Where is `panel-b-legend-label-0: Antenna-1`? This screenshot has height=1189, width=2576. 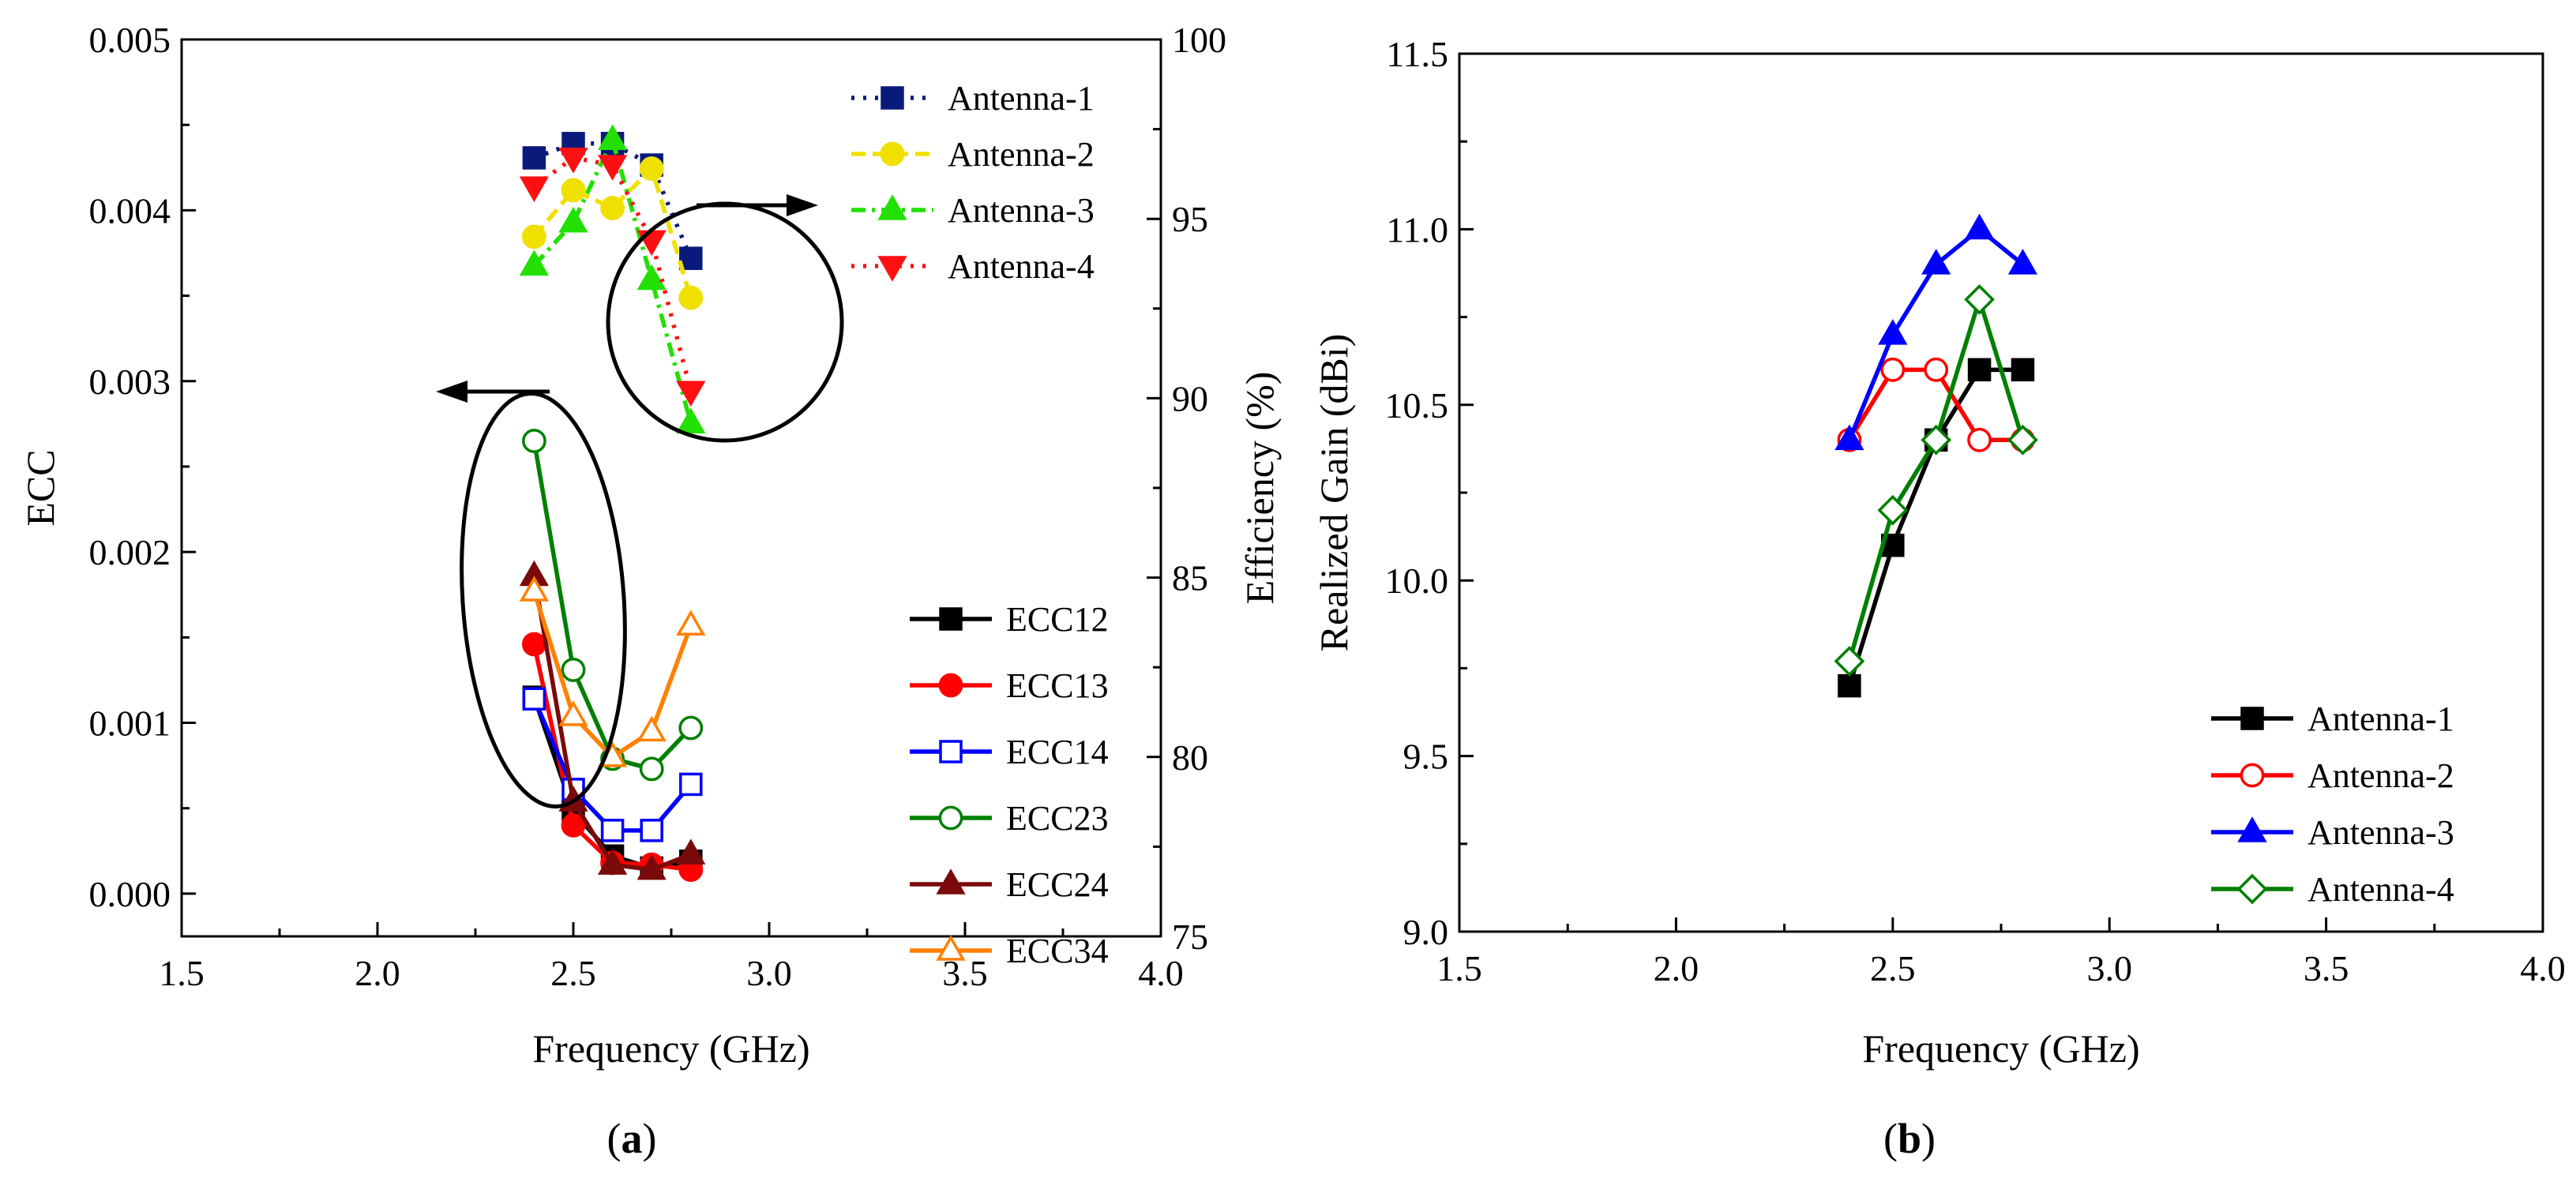
panel-b-legend-label-0: Antenna-1 is located at coordinates (2381, 719).